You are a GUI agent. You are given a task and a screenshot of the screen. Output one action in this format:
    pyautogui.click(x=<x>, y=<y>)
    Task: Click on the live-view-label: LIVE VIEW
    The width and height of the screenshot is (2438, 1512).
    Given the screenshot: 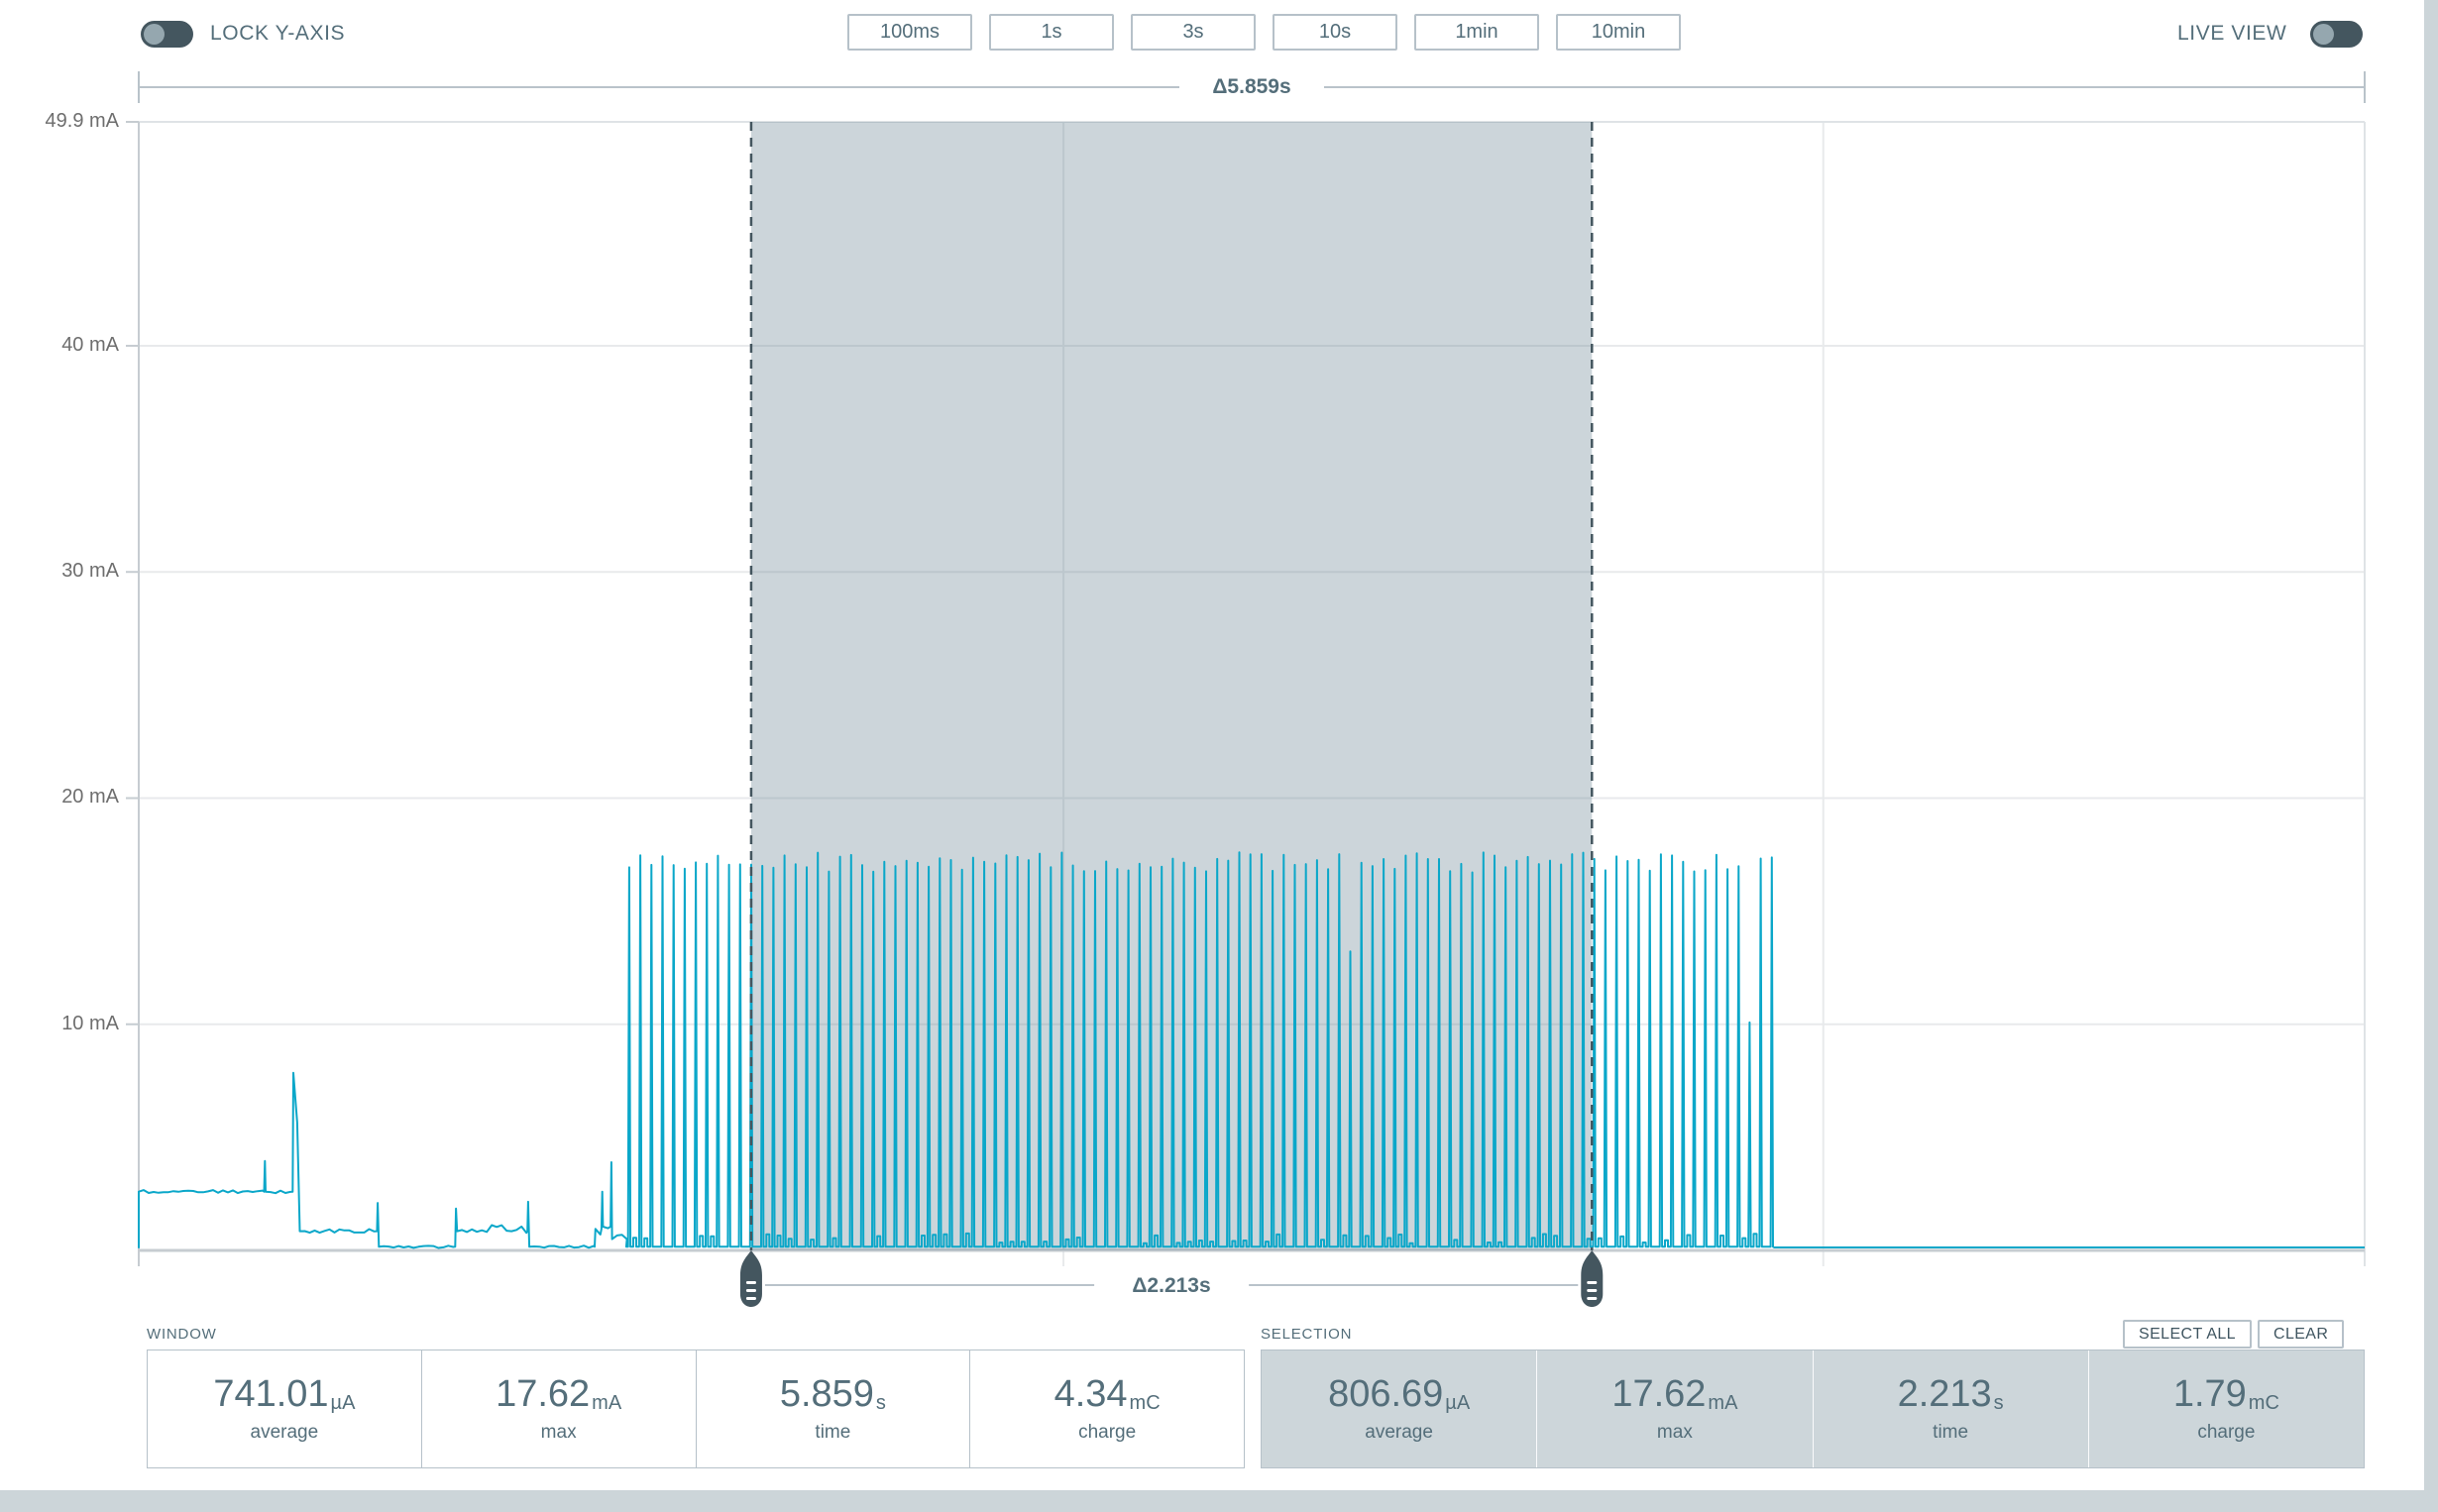 What is the action you would take?
    pyautogui.click(x=2232, y=33)
    